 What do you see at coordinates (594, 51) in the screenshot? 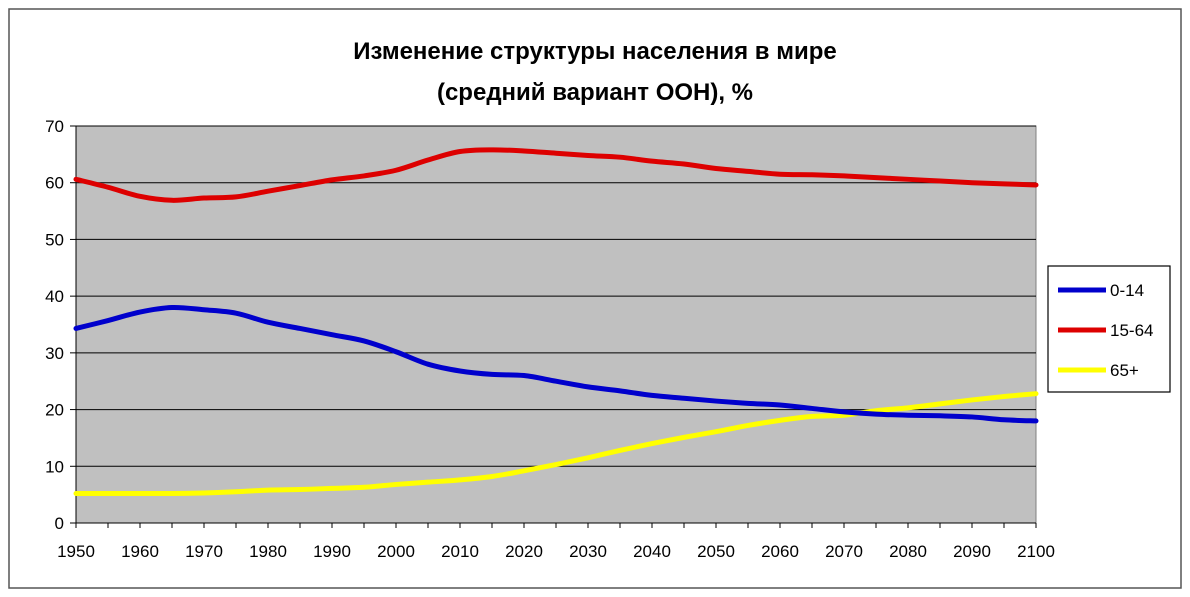
I see `chart-title: Изменение структуры населения в мире` at bounding box center [594, 51].